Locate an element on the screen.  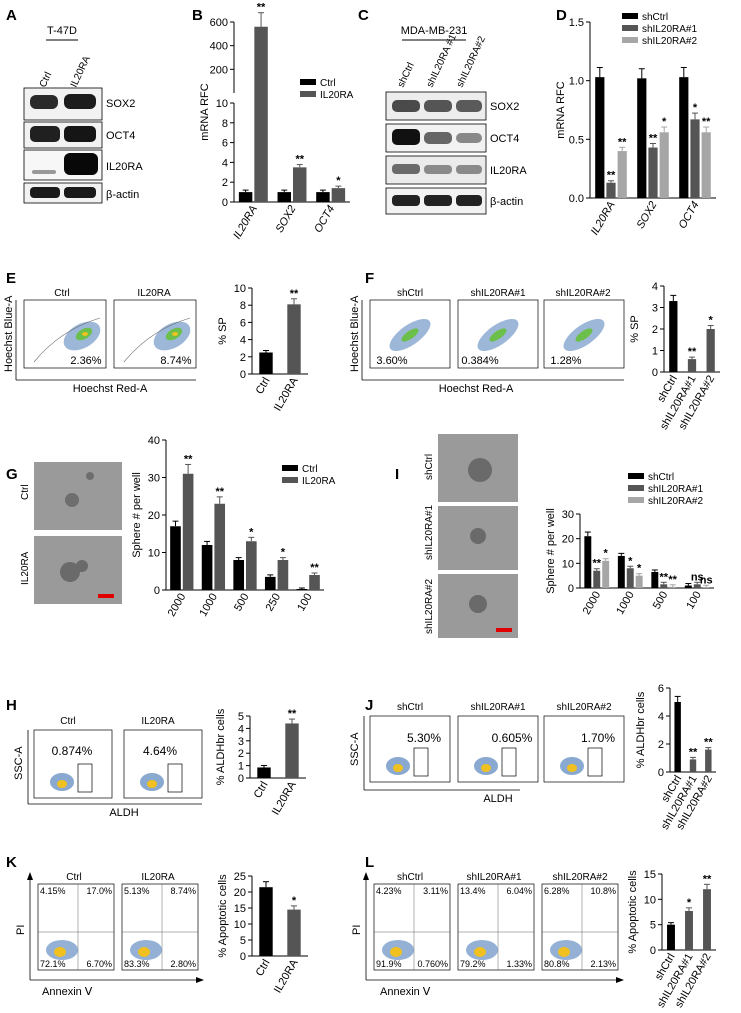
sphere-images-g: Ctrl IL20RA is located at coordinates (71, 533).